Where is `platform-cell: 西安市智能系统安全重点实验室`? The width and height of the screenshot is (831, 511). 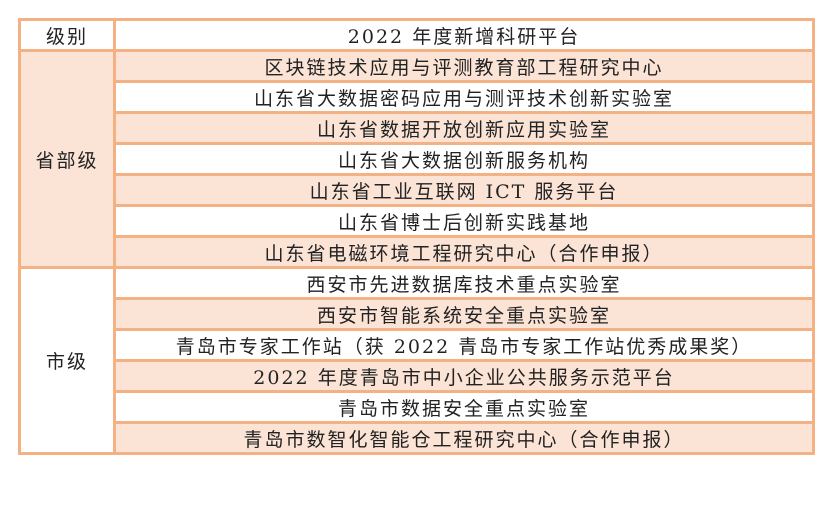 platform-cell: 西安市智能系统安全重点实验室 is located at coordinates (464, 314).